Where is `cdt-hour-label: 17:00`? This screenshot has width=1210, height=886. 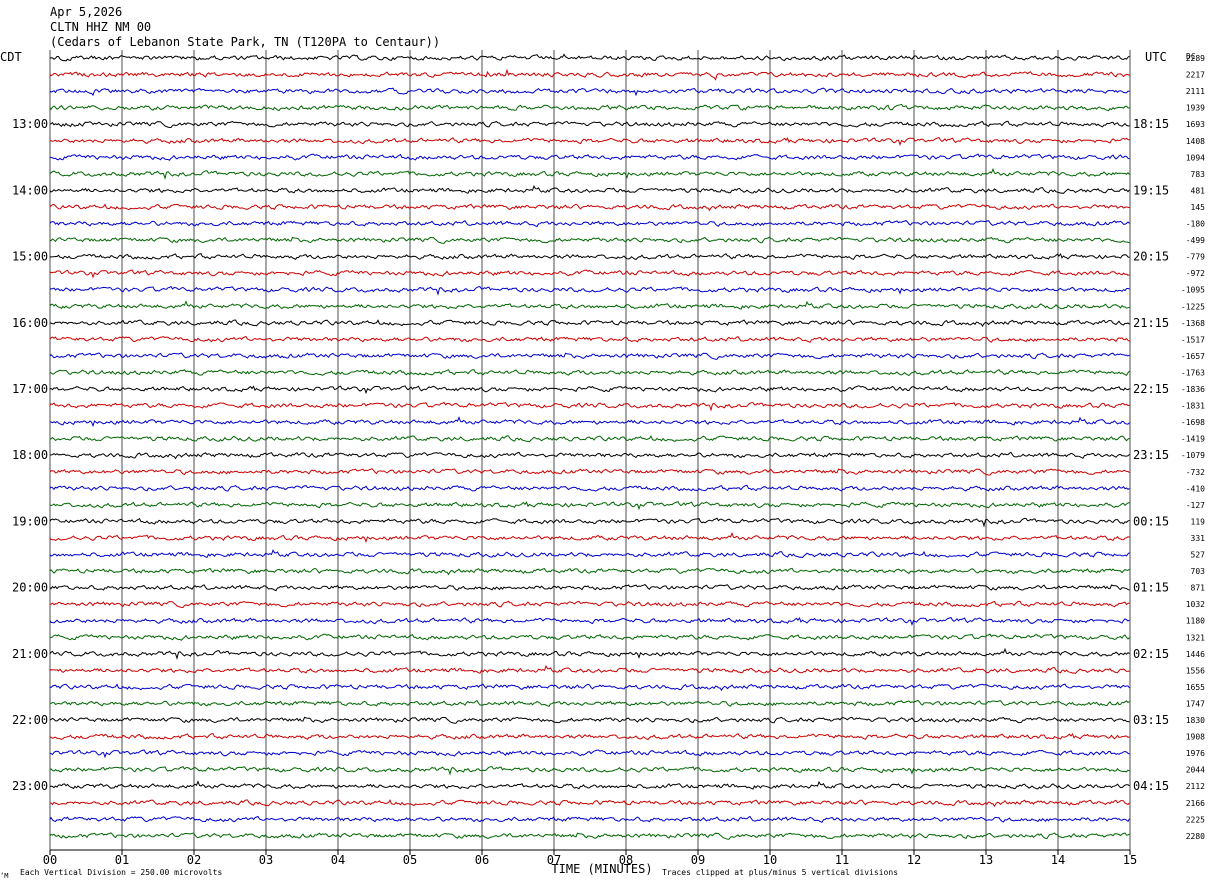
cdt-hour-label: 17:00 is located at coordinates (30, 389).